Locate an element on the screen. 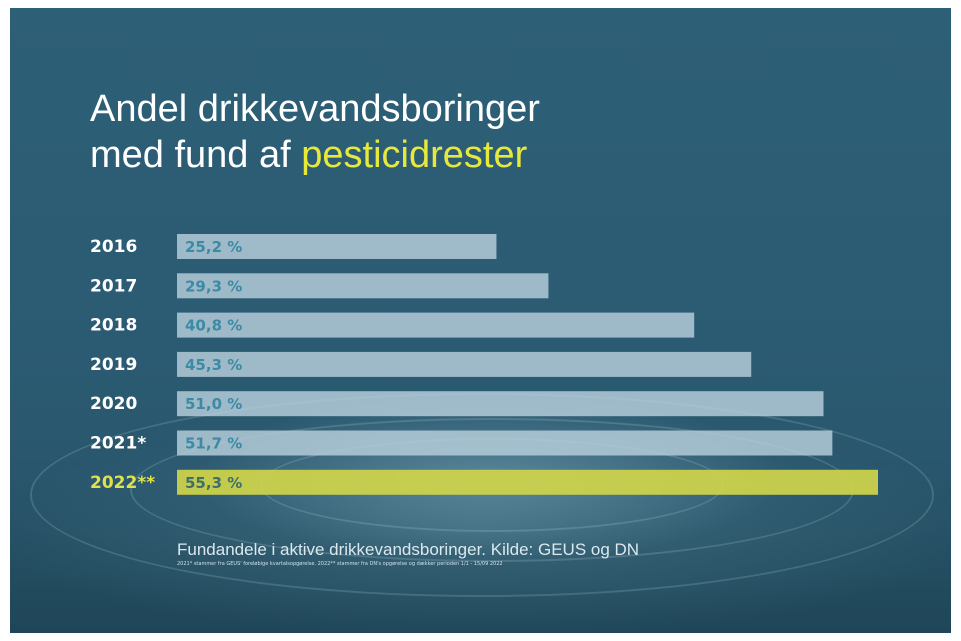  title-line-1: Andel drikkevandsboringer is located at coordinates (315, 109).